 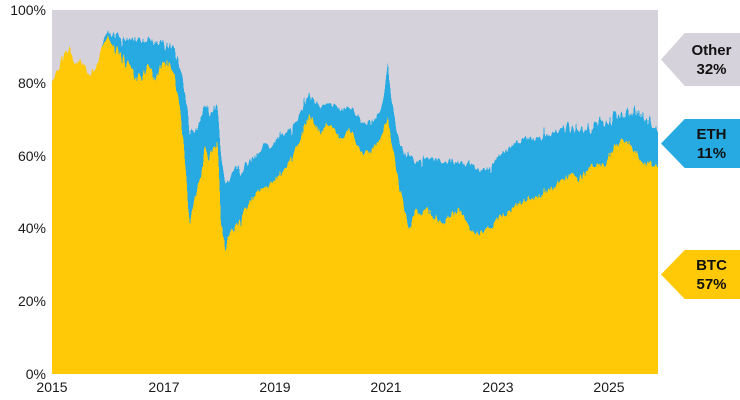 What do you see at coordinates (609, 387) in the screenshot?
I see `x-tick-2025: 2025` at bounding box center [609, 387].